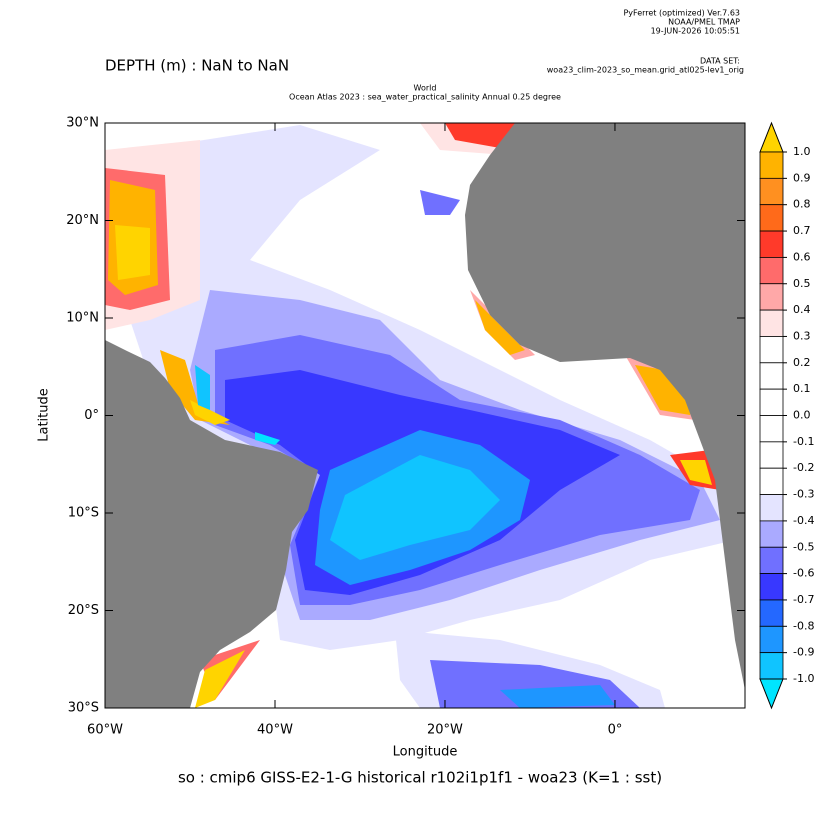  What do you see at coordinates (197, 66) in the screenshot?
I see `depth: DEPTH (m) : NaN to NaN` at bounding box center [197, 66].